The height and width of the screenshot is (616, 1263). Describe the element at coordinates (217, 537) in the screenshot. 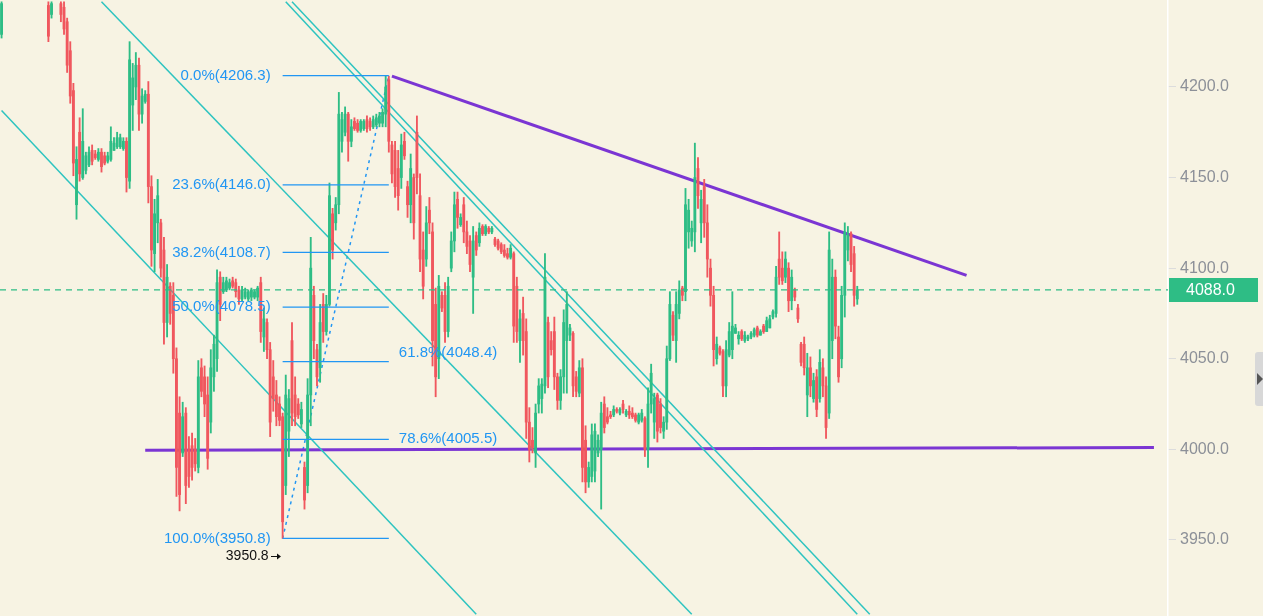

I see `ref-line-label: 100.0%(3950.8)` at that location.